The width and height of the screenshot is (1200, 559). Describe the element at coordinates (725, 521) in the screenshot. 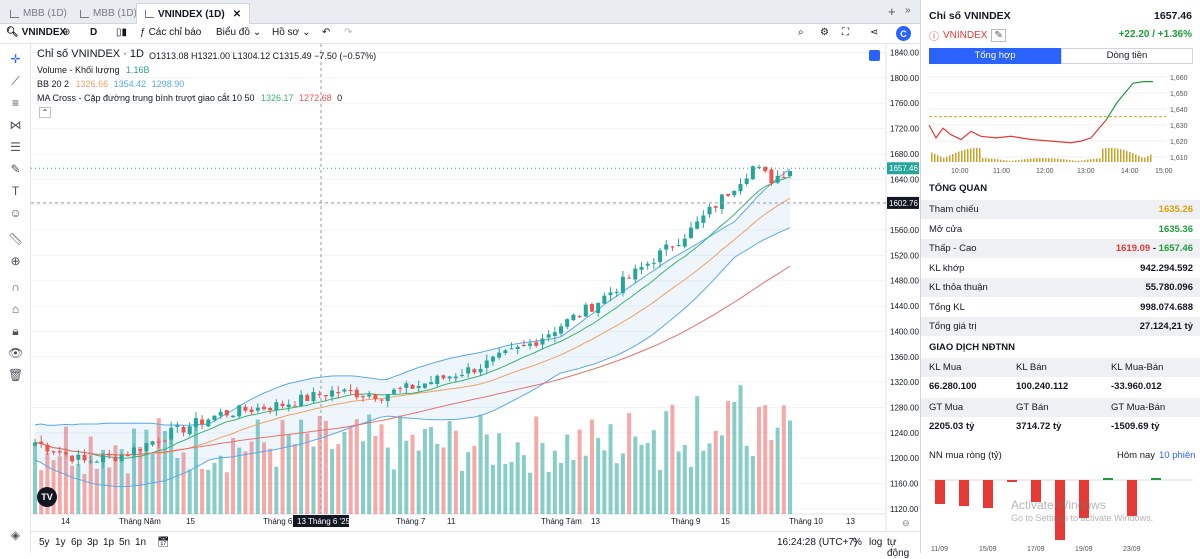

I see `time-tick-label: 15` at that location.